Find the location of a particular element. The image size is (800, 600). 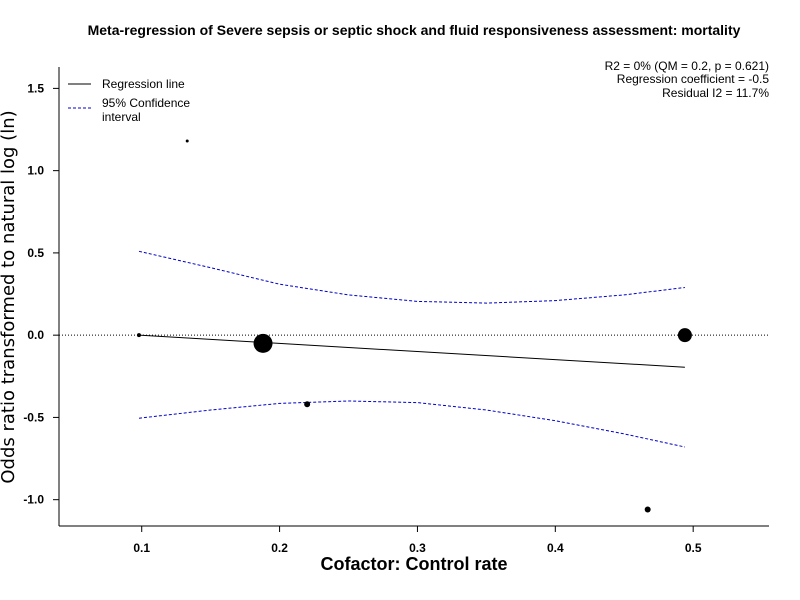

legend: Regression line 95% Confidence interval is located at coordinates (129, 100).